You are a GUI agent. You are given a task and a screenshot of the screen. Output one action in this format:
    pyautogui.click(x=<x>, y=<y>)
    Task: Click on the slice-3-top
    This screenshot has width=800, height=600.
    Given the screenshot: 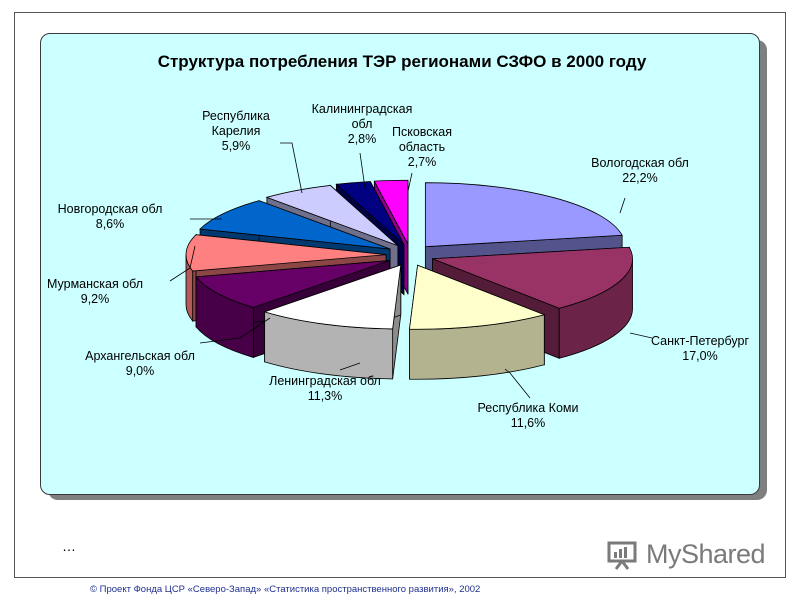 What is the action you would take?
    pyautogui.click(x=477, y=297)
    